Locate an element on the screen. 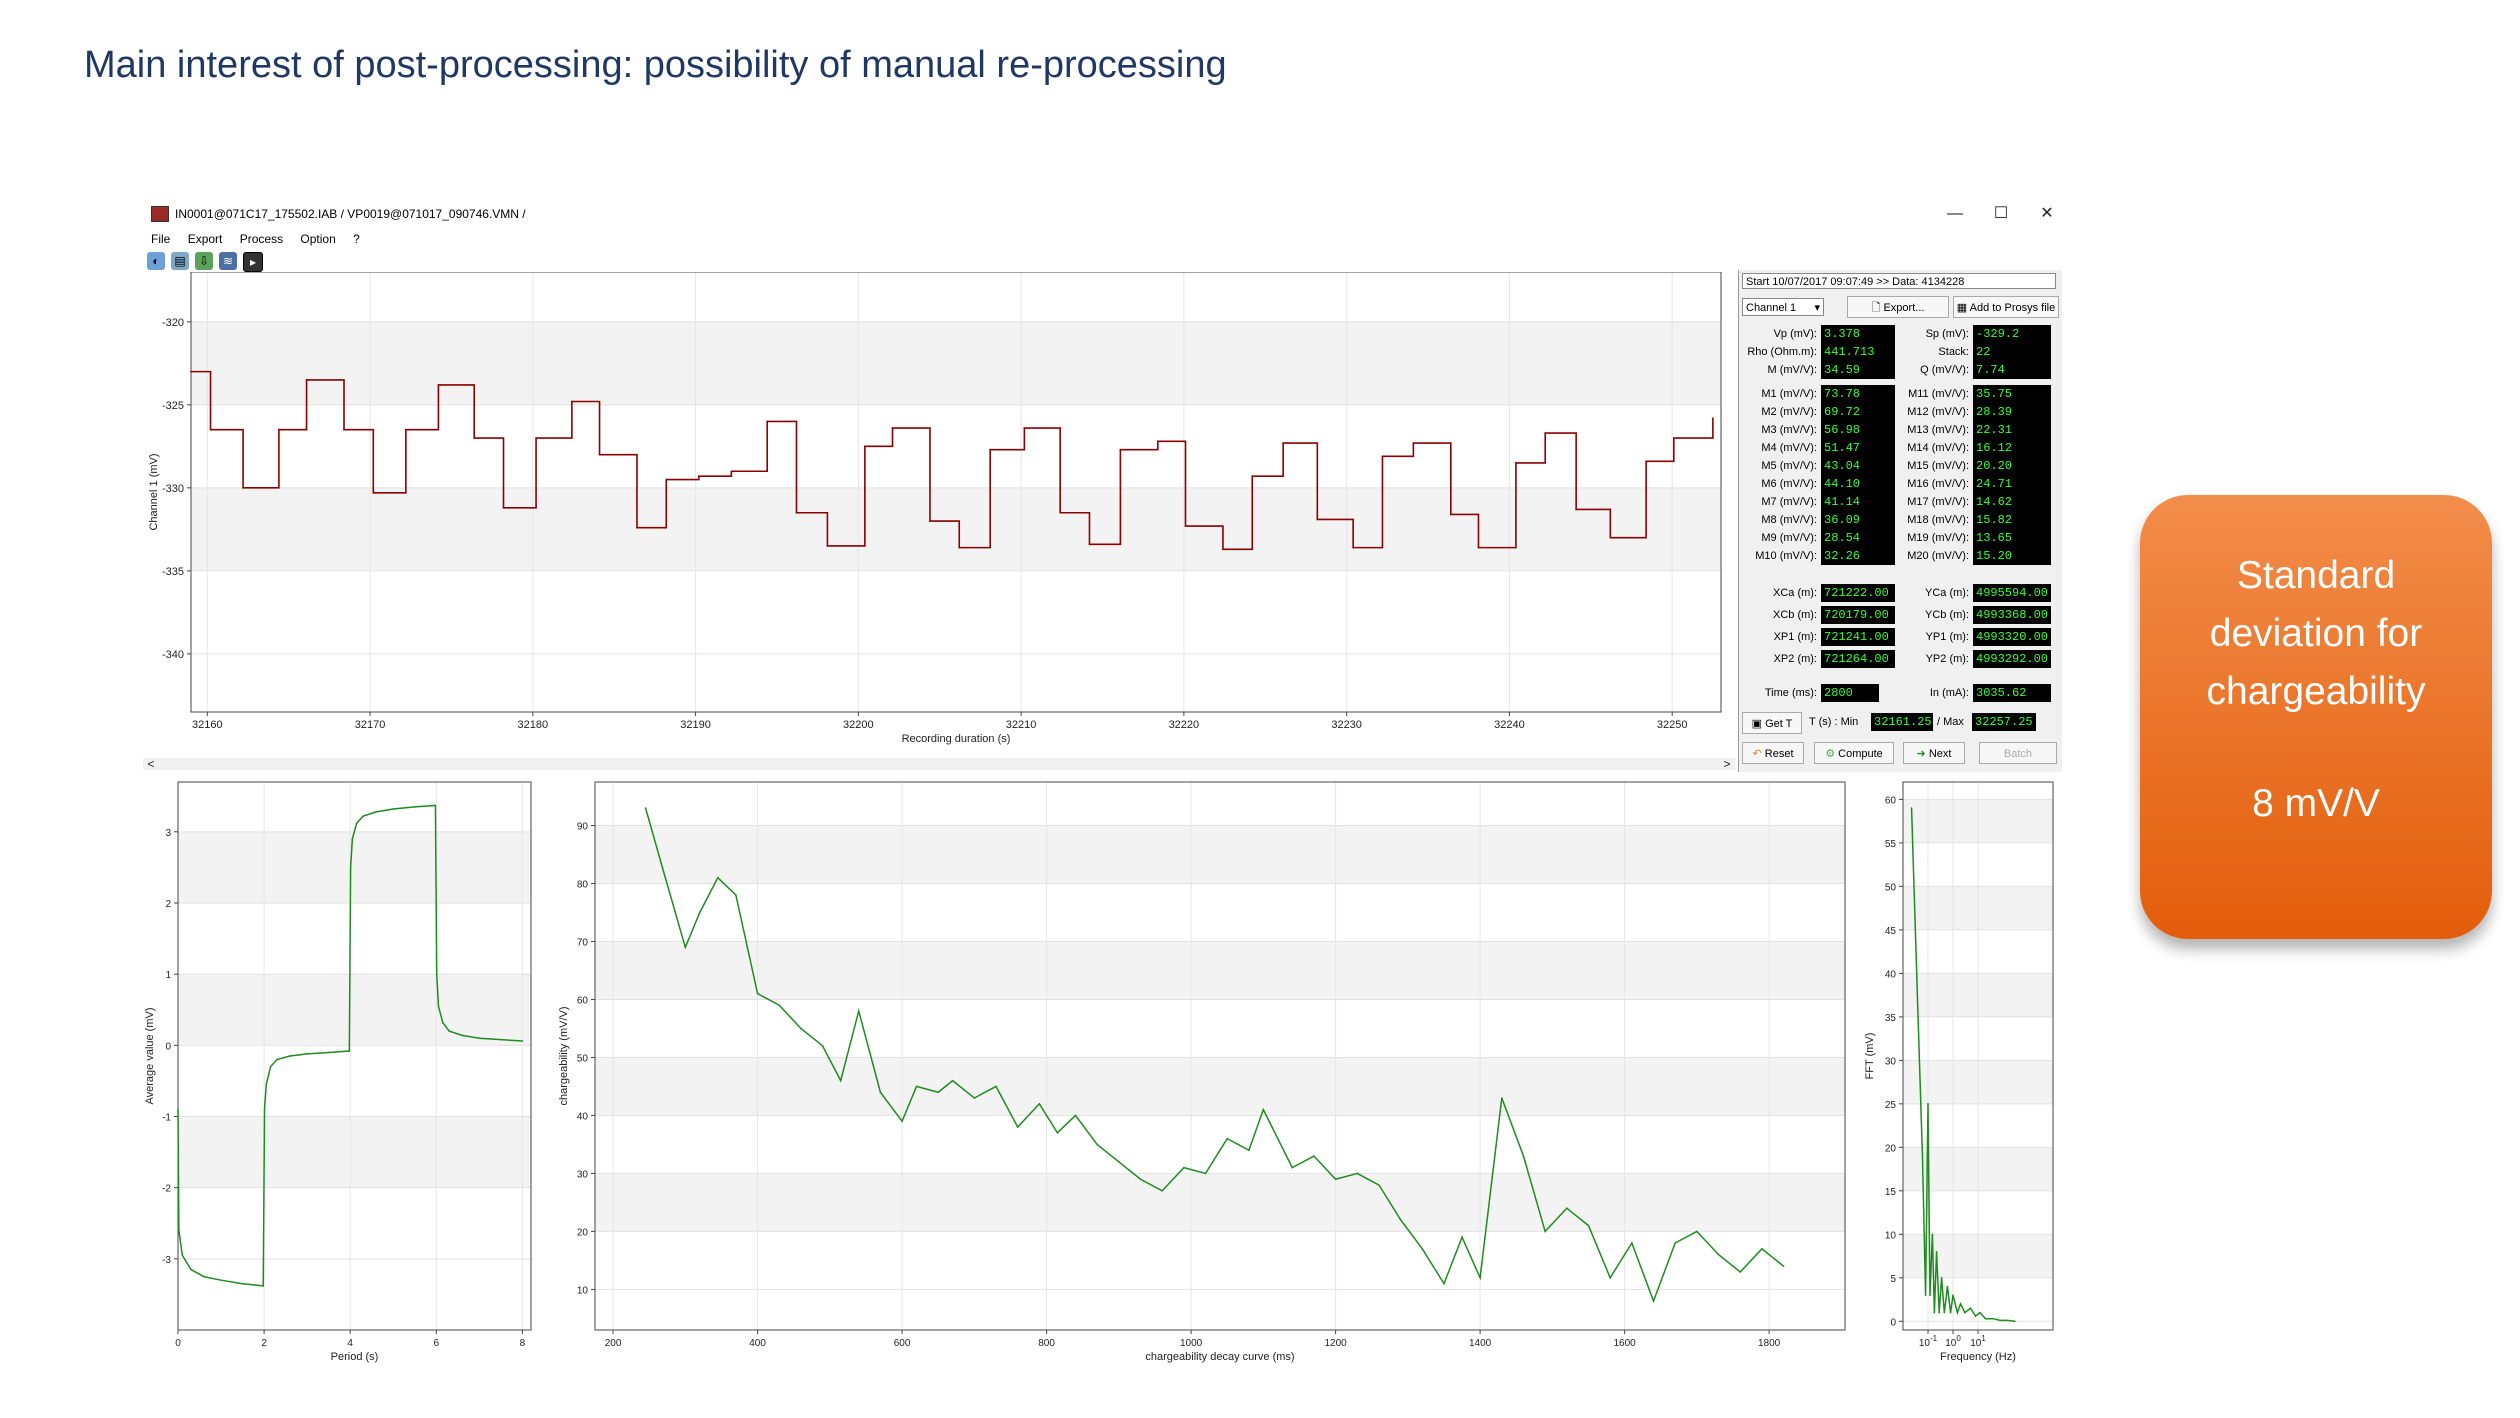 The height and width of the screenshot is (1418, 2520). coord-right-0-value: 4995594.00 is located at coordinates (2012, 593).